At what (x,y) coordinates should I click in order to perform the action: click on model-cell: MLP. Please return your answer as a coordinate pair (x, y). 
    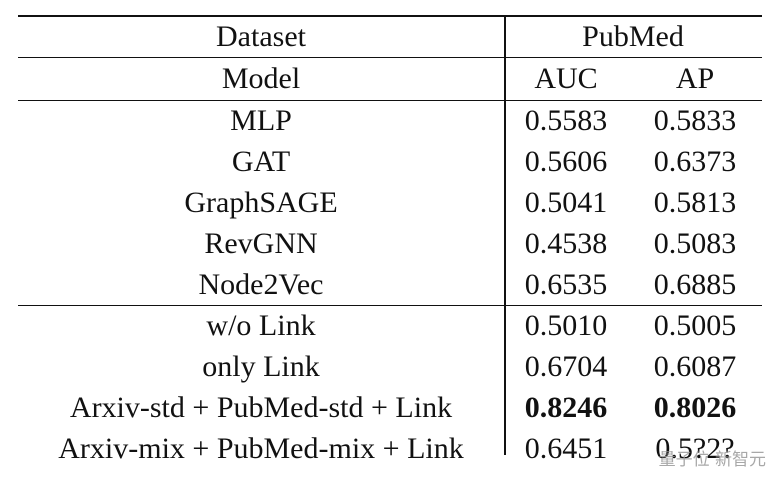
    Looking at the image, I should click on (261, 121).